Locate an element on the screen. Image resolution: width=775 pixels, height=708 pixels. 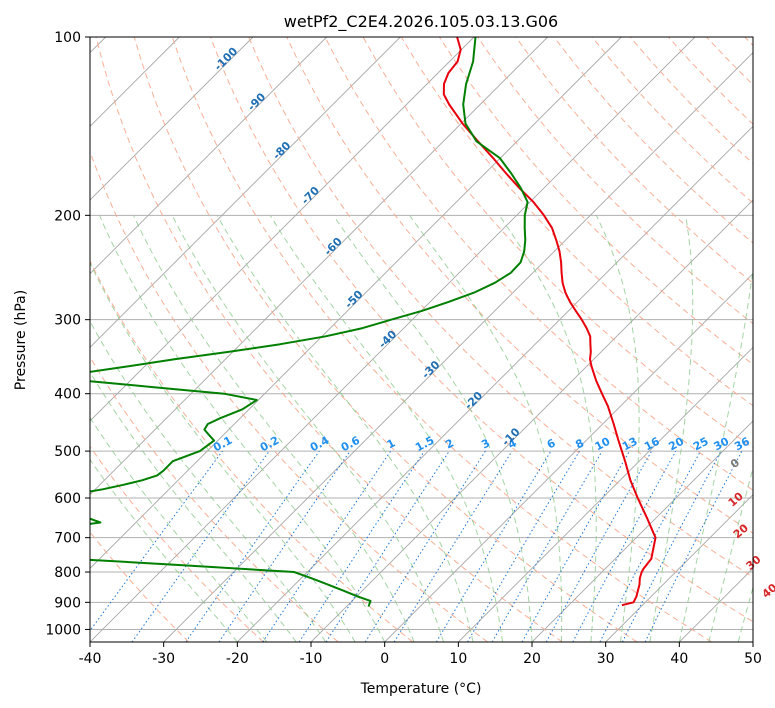
isotherm-label: -40 is located at coordinates (387, 339).